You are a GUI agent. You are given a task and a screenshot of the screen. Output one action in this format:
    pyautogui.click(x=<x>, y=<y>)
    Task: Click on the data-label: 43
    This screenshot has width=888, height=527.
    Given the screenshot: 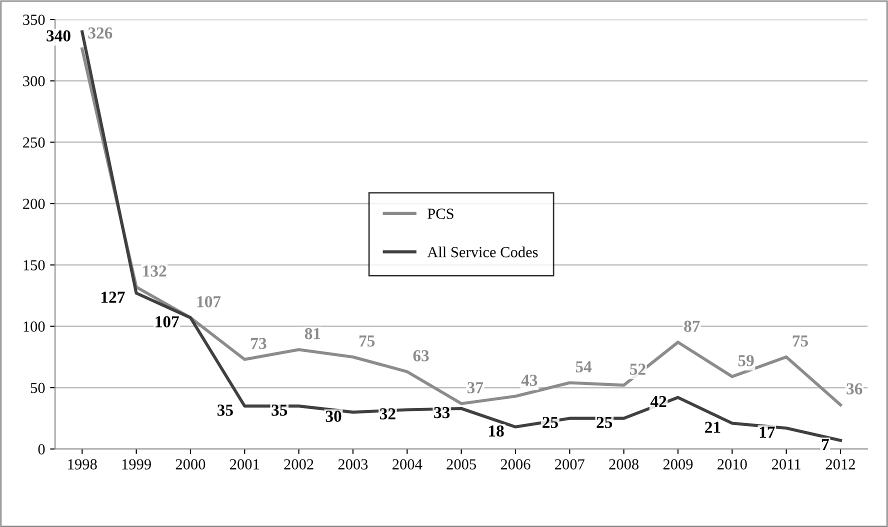 What is the action you would take?
    pyautogui.click(x=529, y=380)
    